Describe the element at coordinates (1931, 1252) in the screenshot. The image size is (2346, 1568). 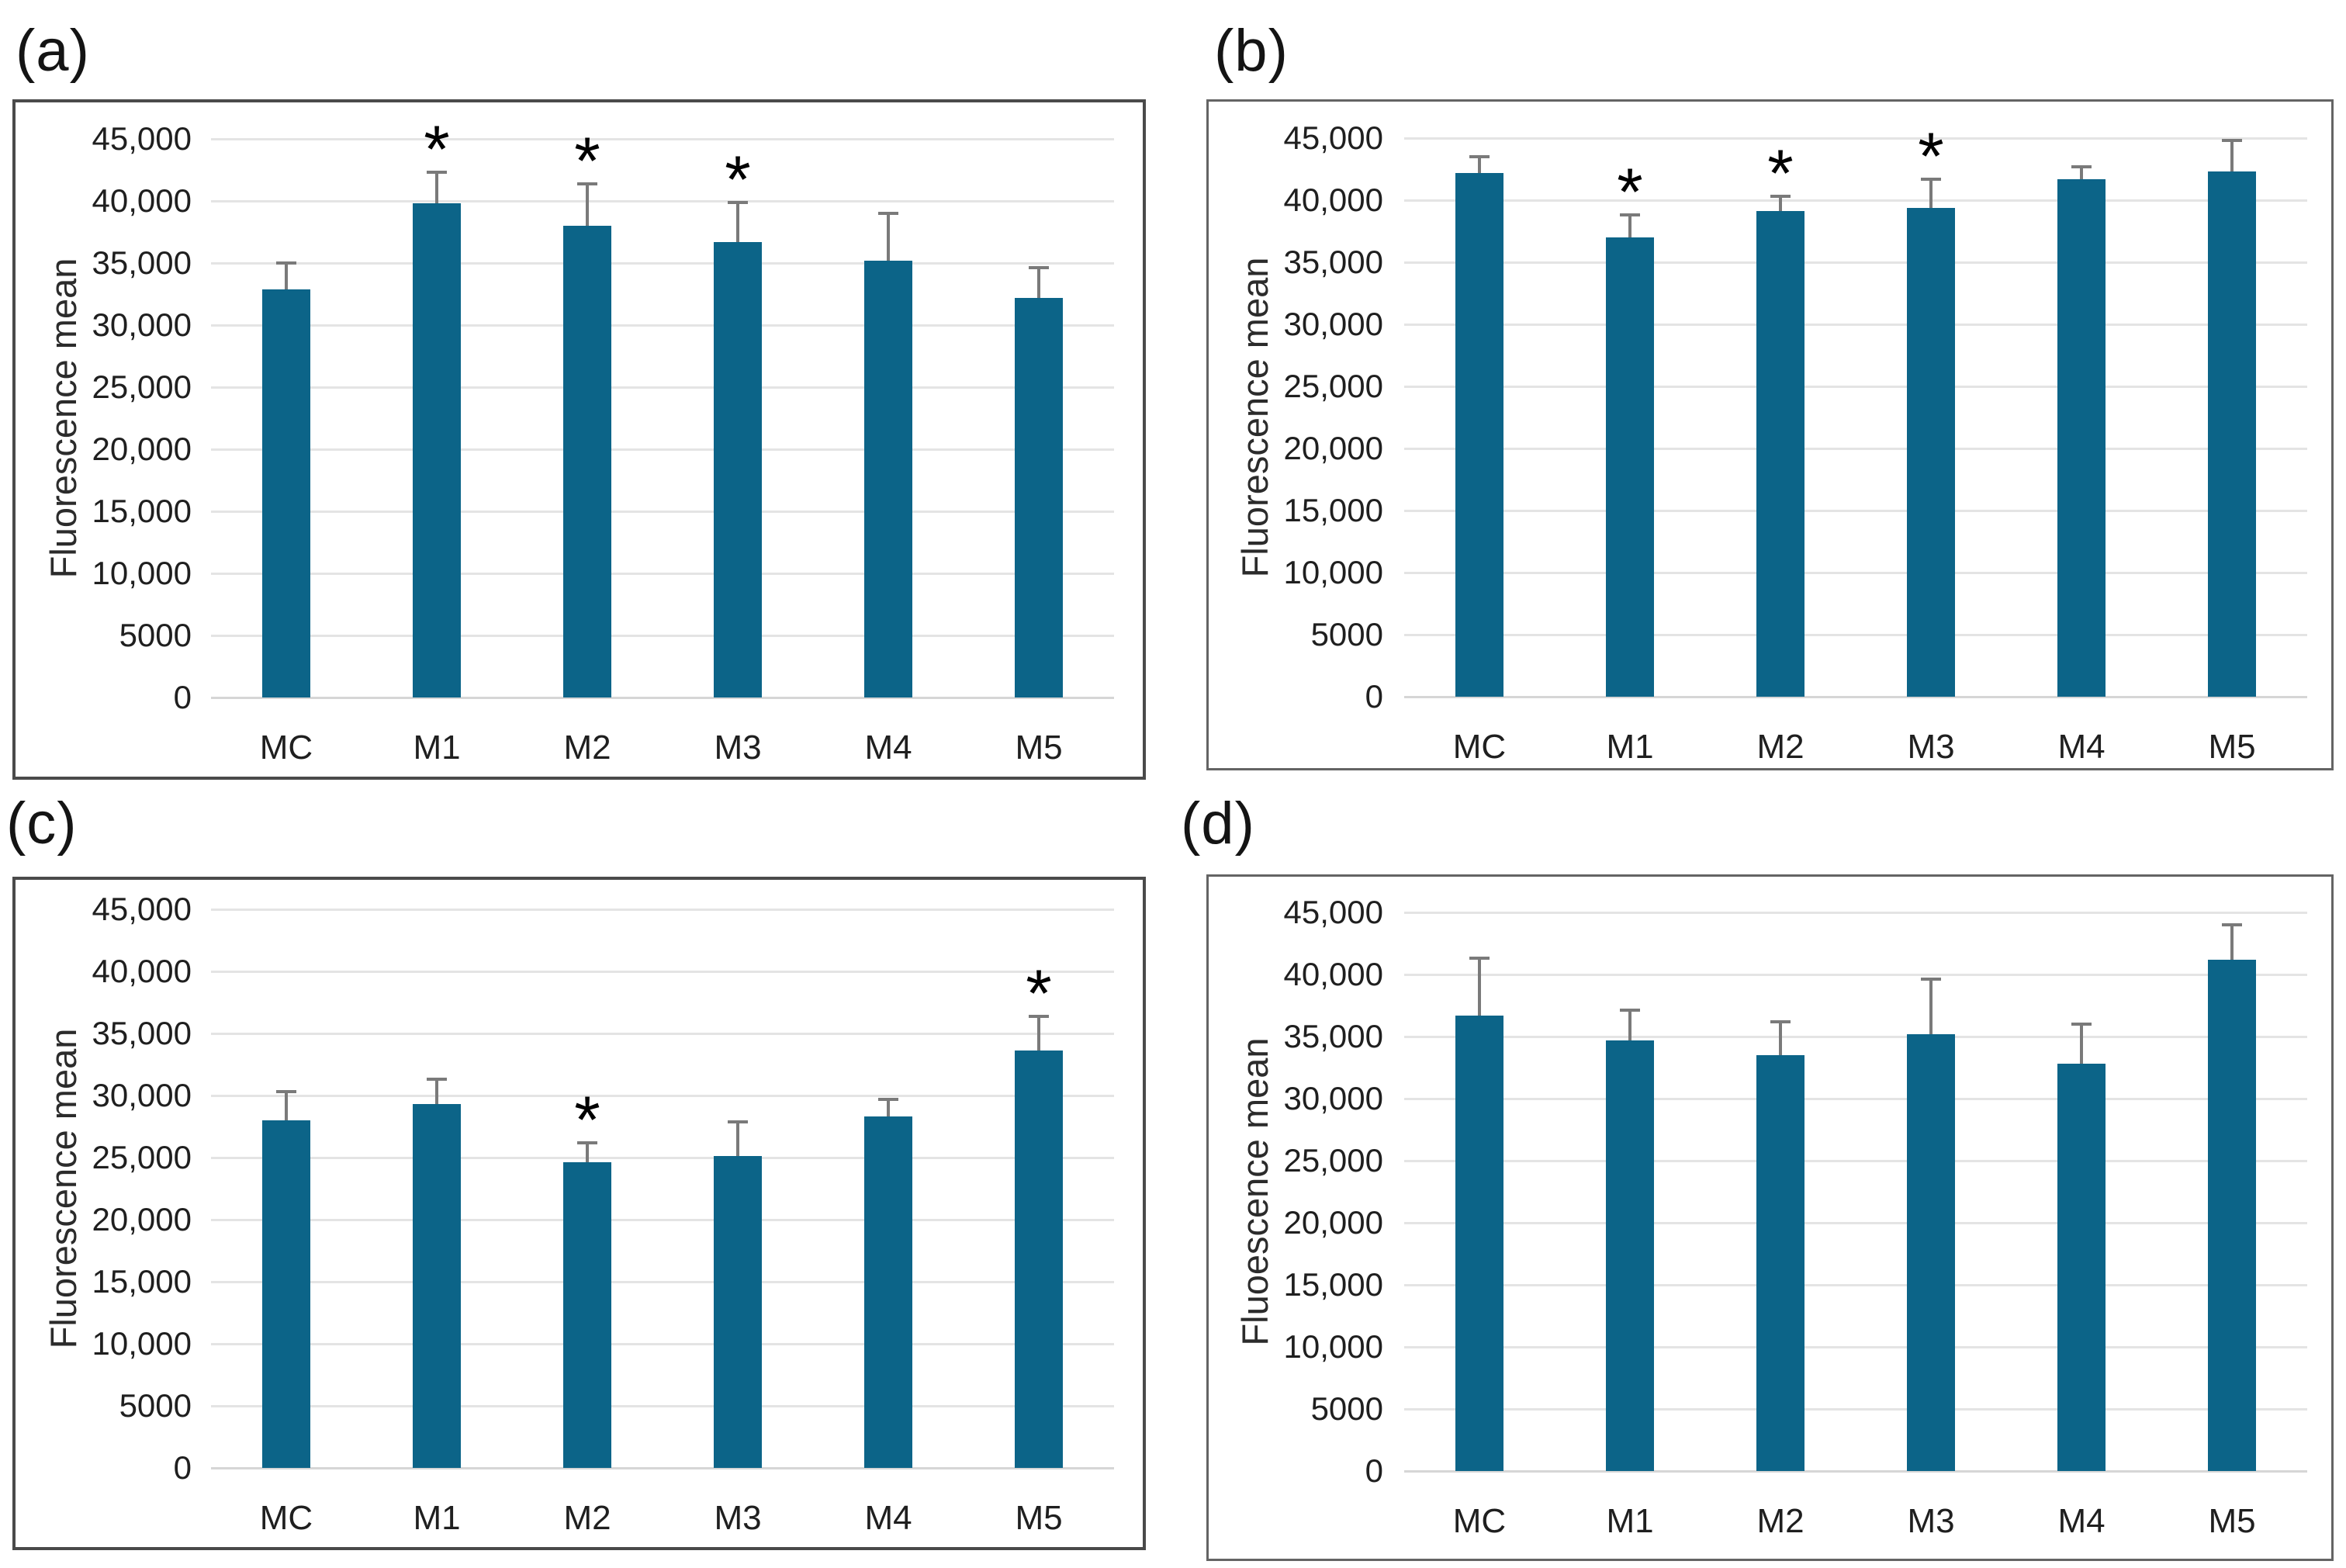
I see `bar-m3` at that location.